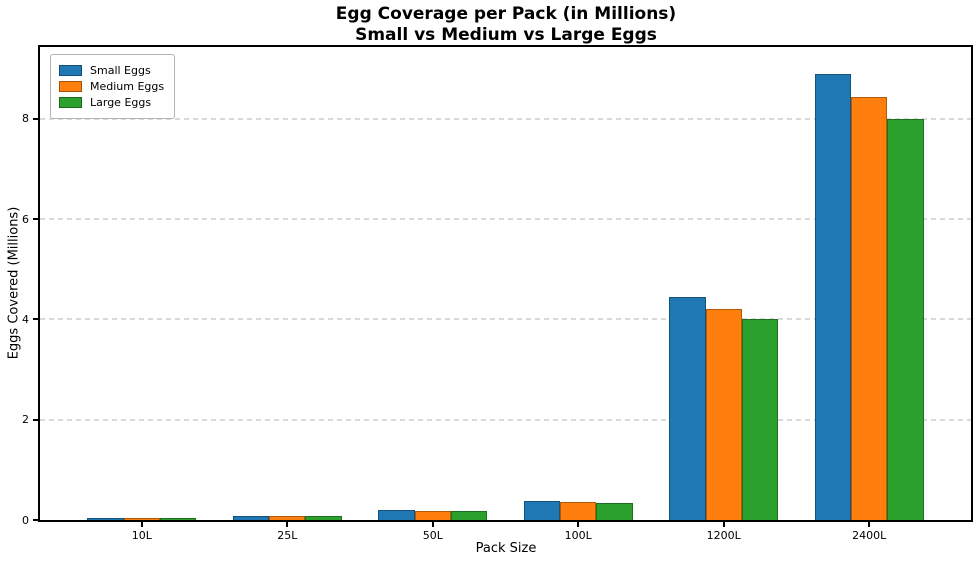 The width and height of the screenshot is (980, 569). I want to click on y-tick-label-2: 2, so click(25, 420).